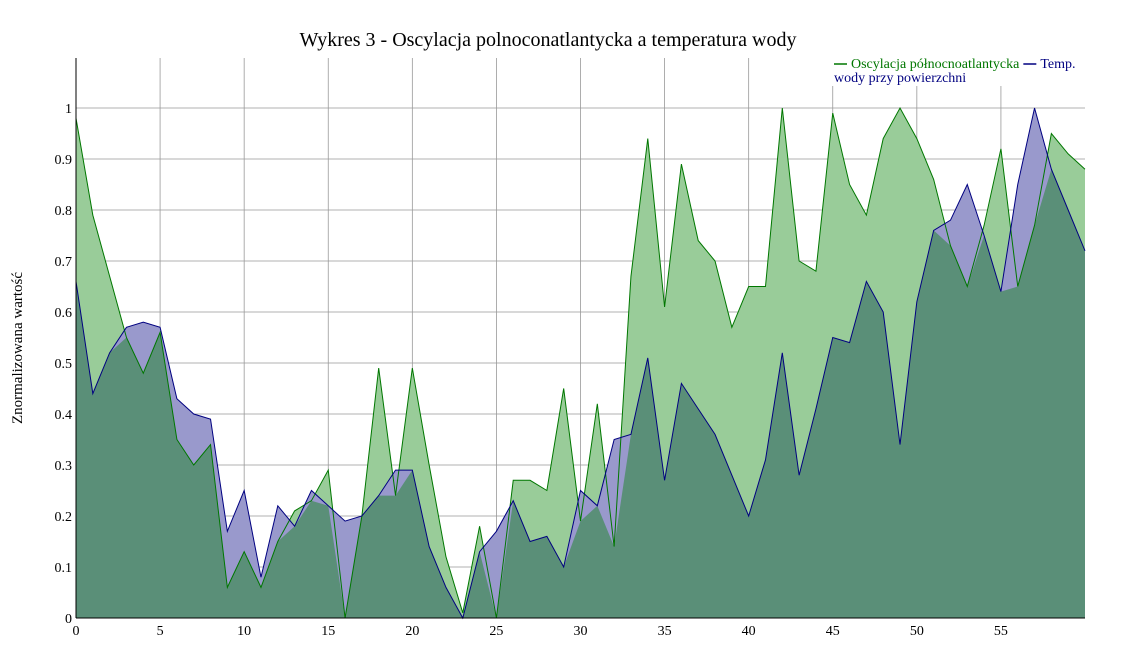 Image resolution: width=1130 pixels, height=660 pixels. What do you see at coordinates (244, 631) in the screenshot?
I see `x-tick-label: 10` at bounding box center [244, 631].